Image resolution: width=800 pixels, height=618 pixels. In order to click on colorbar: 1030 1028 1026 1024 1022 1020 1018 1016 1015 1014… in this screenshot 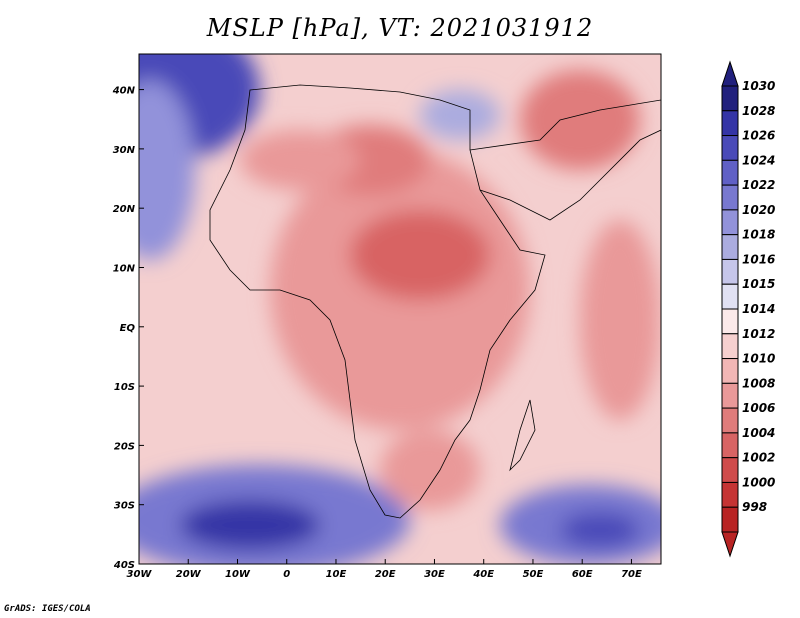, I will do `click(748, 309)`.